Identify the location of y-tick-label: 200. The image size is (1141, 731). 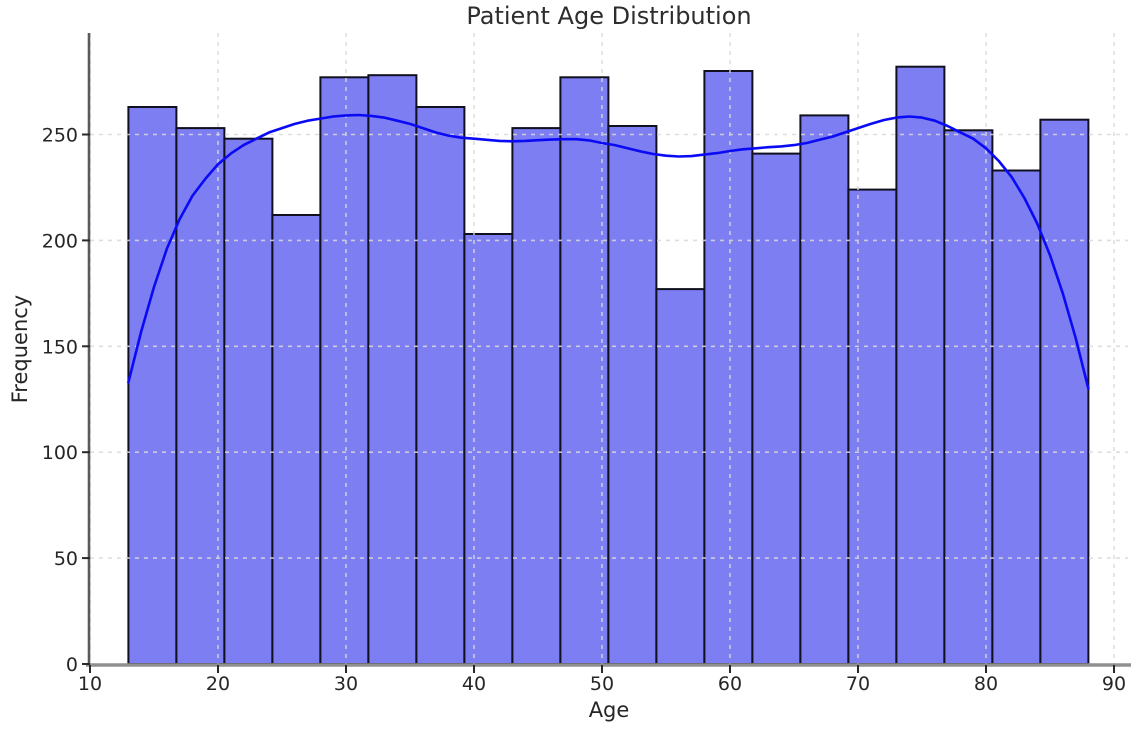
(60, 241).